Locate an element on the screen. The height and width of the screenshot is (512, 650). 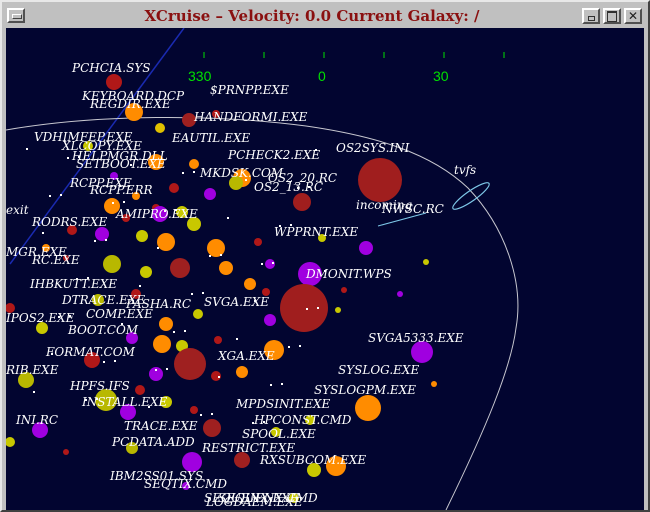
object-label: incoming is located at coordinates (384, 205).